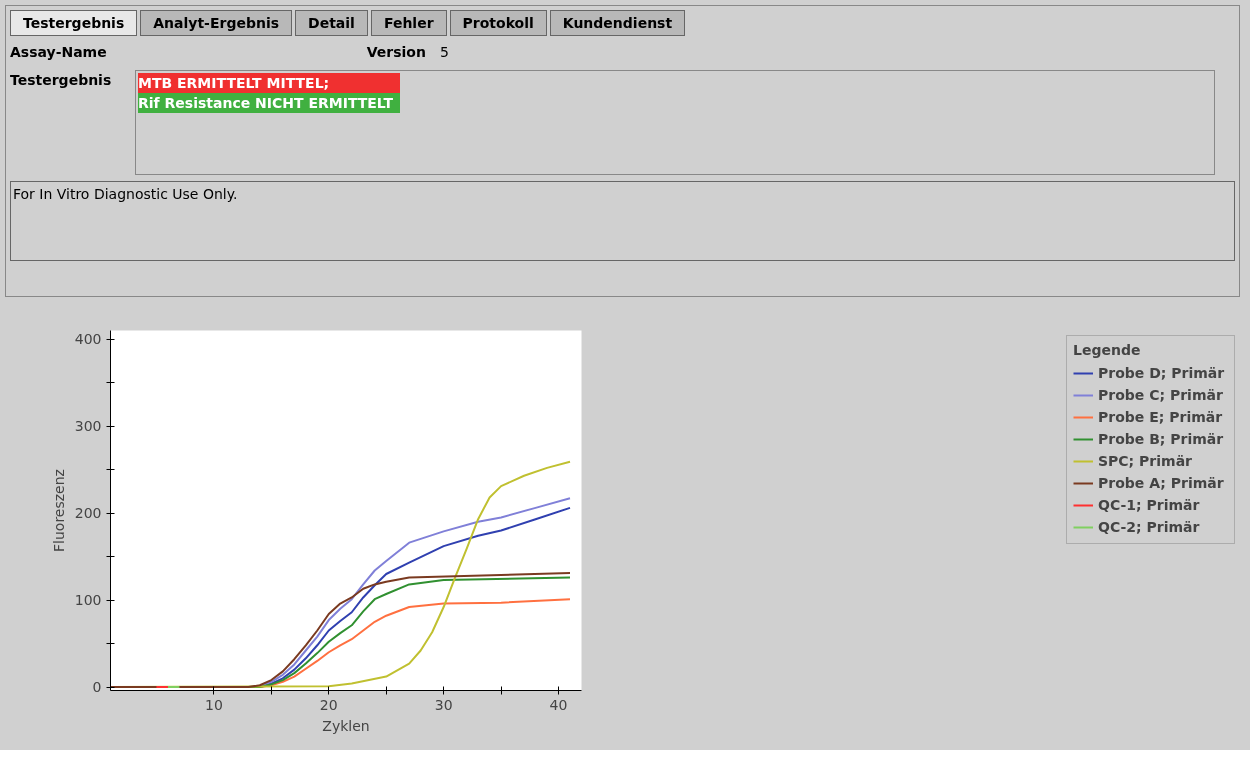  I want to click on y-tick-label: 100, so click(88, 600).